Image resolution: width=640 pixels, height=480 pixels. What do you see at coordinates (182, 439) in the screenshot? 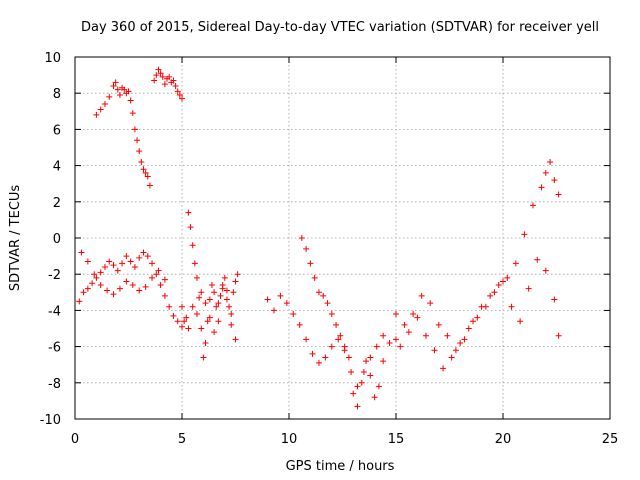
I see `x-tick-label: 5` at bounding box center [182, 439].